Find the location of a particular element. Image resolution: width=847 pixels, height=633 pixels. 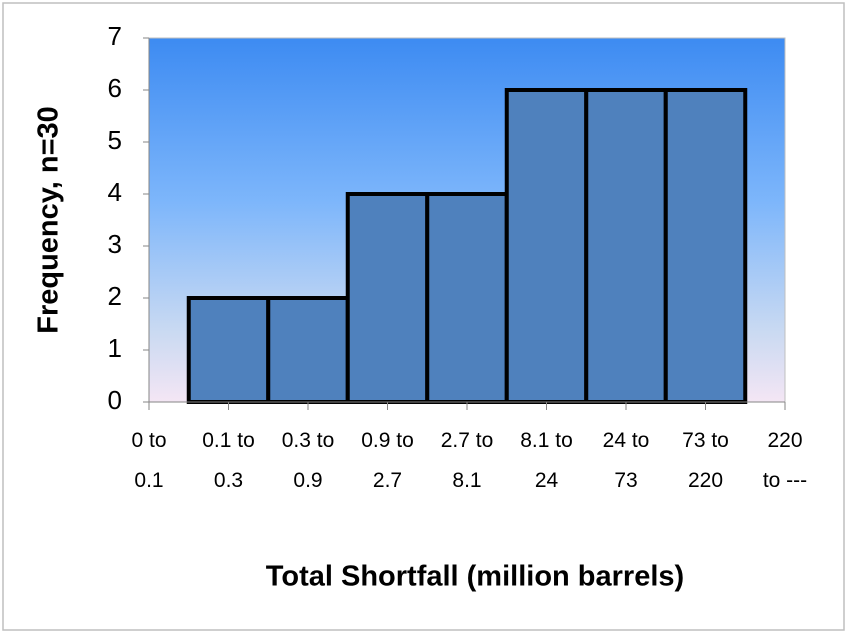

x-tick-label: 8.1 to 24 is located at coordinates (546, 460).